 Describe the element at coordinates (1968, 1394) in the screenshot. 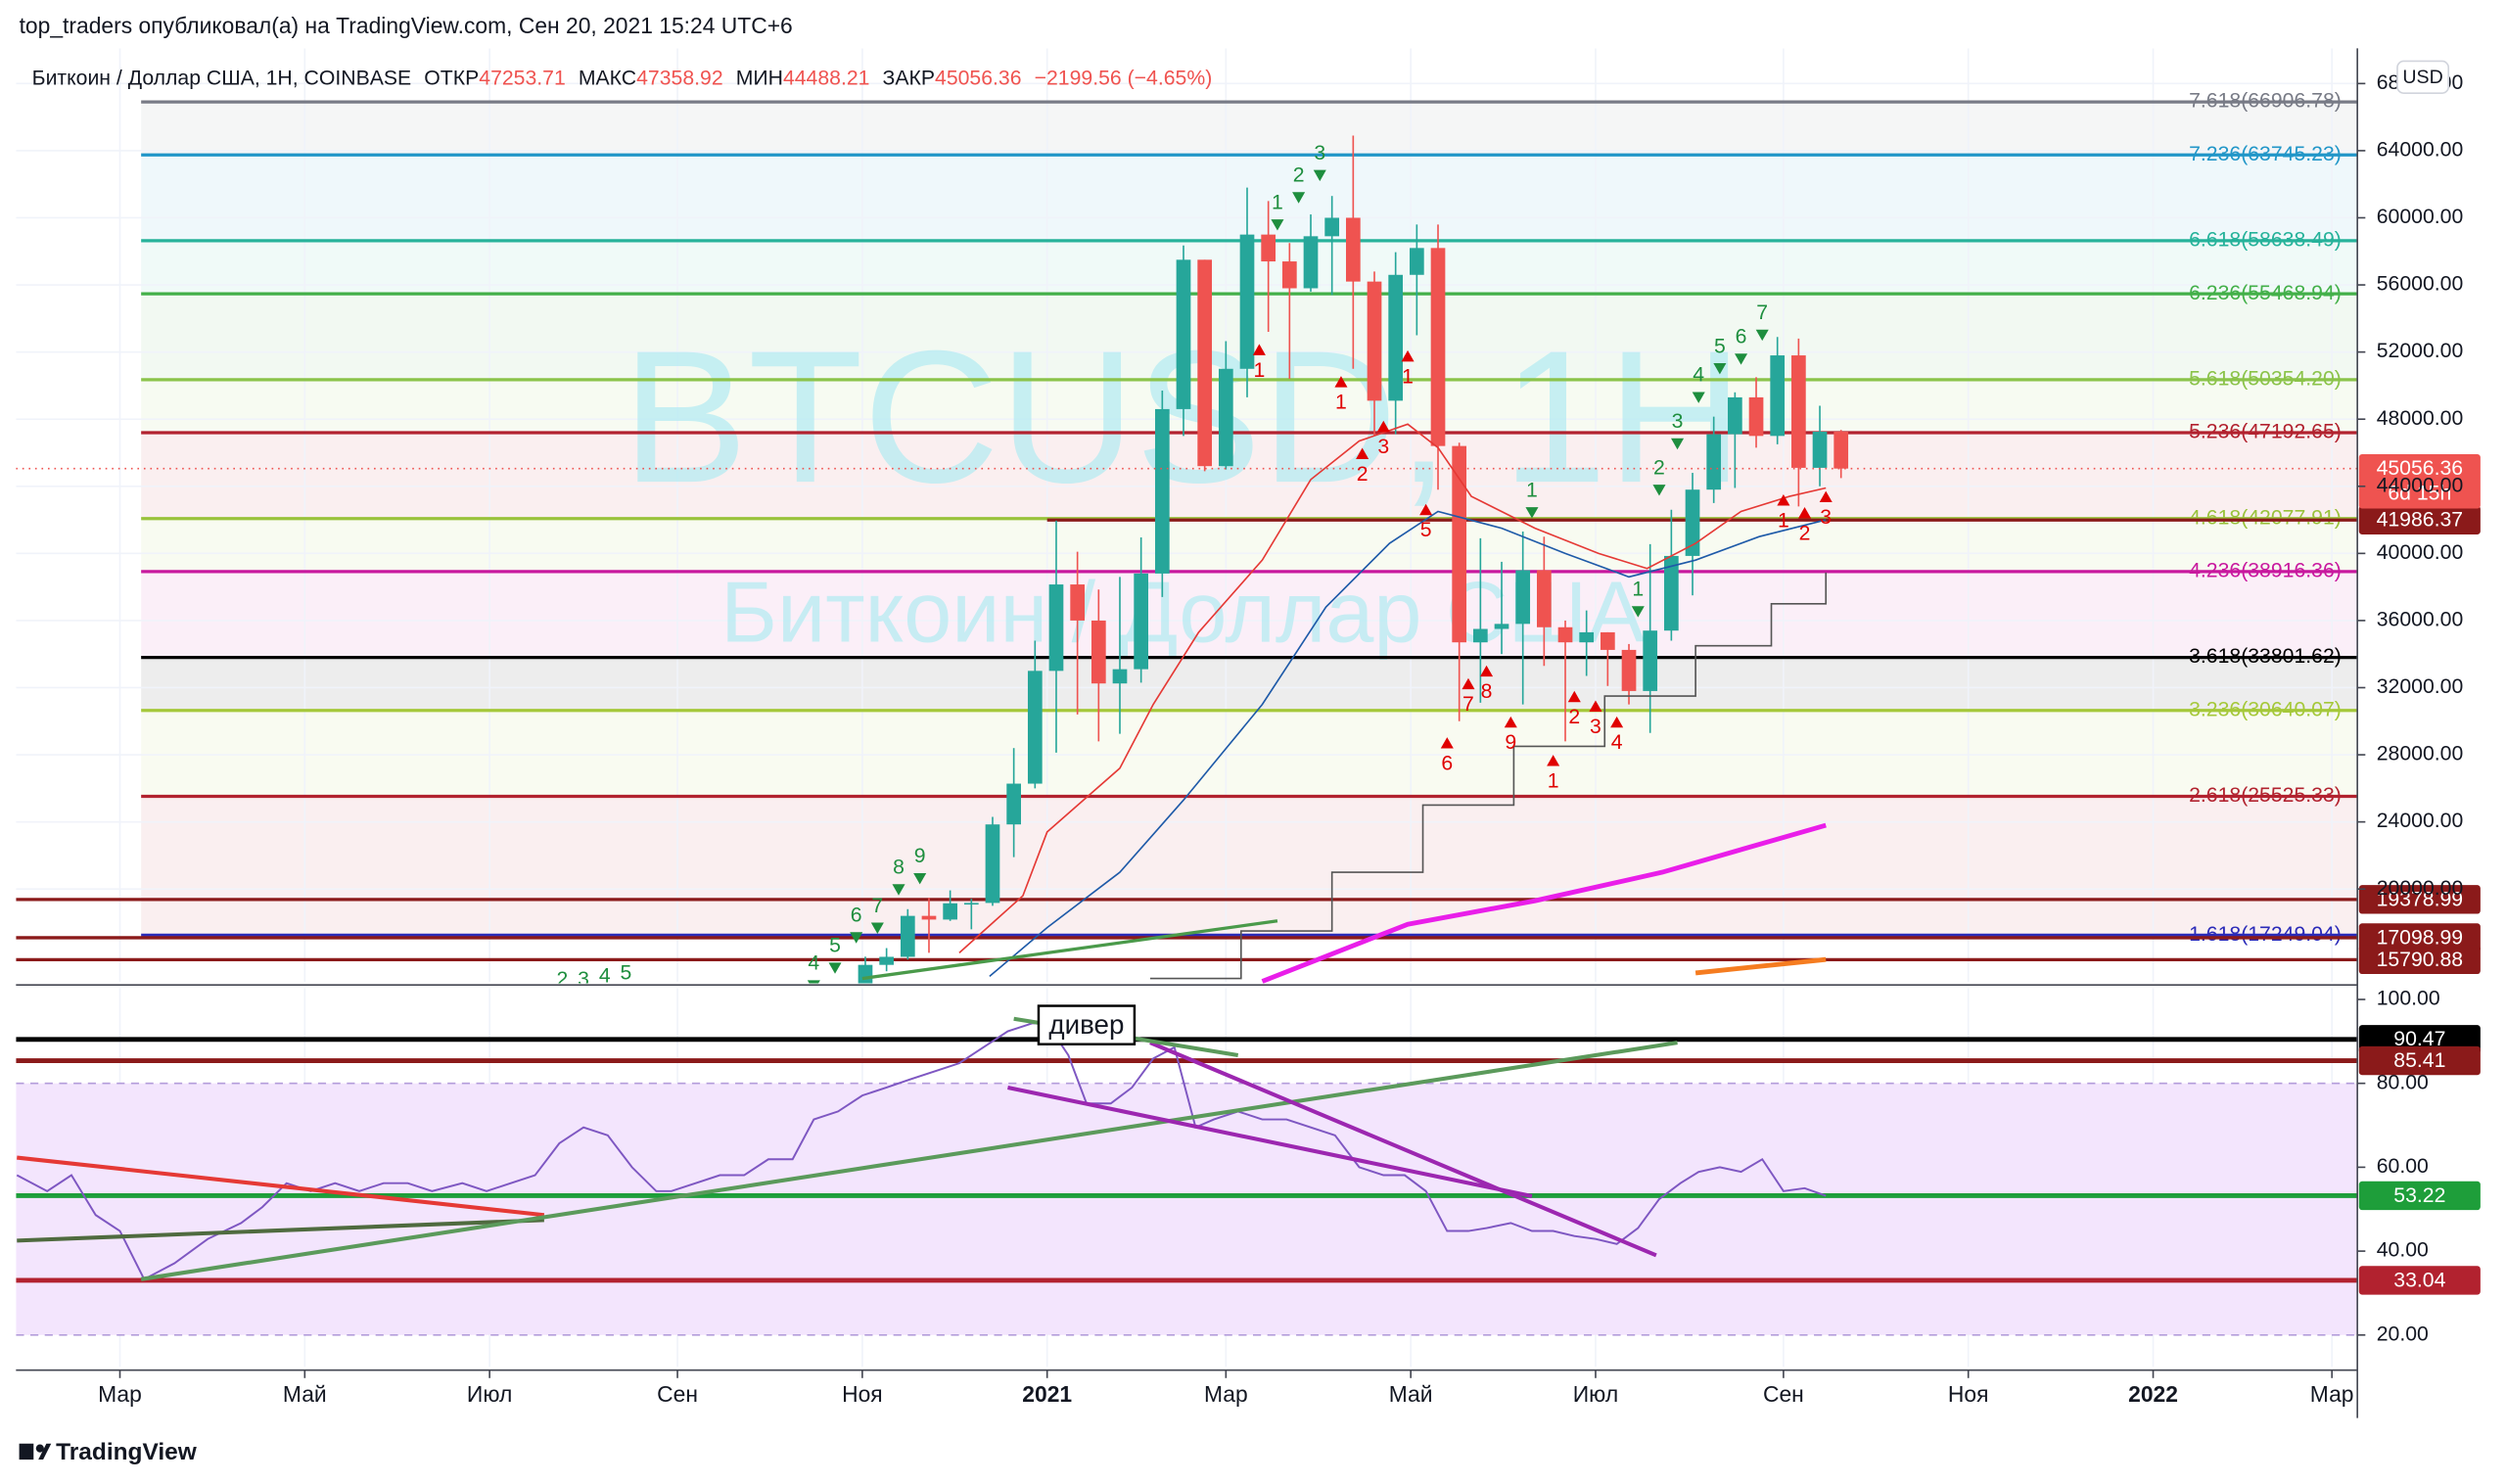

I see `x-tick-label: Ноя` at that location.